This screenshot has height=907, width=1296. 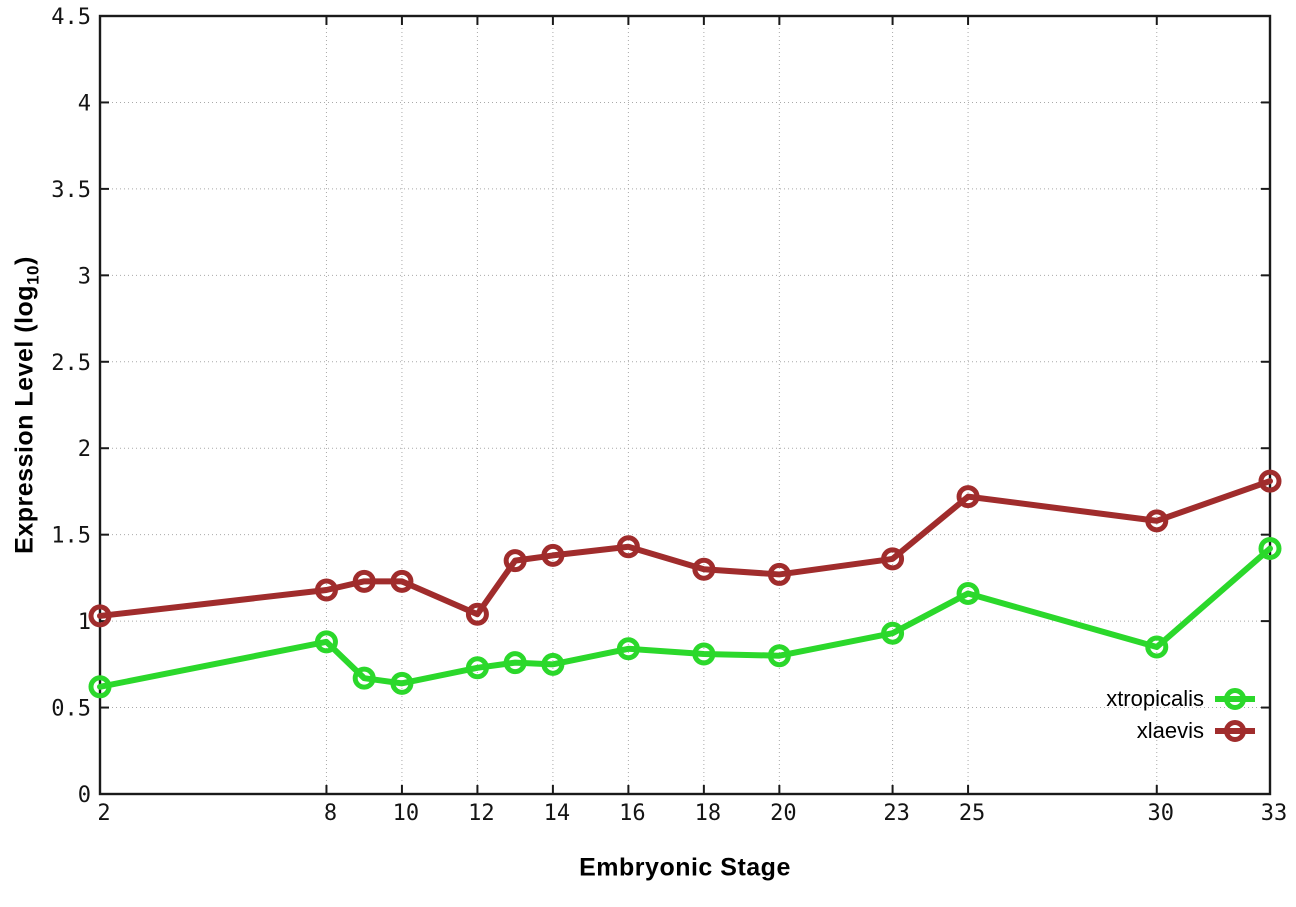 What do you see at coordinates (330, 813) in the screenshot?
I see `x-tick-label: 8` at bounding box center [330, 813].